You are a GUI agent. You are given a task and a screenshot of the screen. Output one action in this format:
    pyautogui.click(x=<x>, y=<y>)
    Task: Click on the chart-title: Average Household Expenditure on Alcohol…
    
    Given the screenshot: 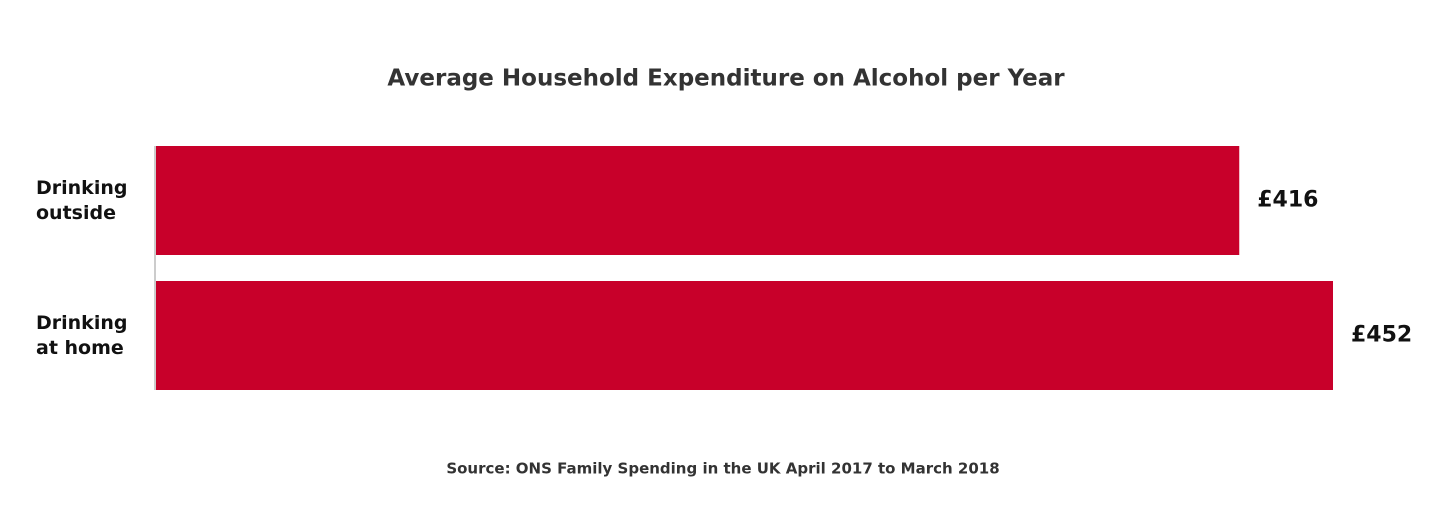 What is the action you would take?
    pyautogui.click(x=726, y=79)
    